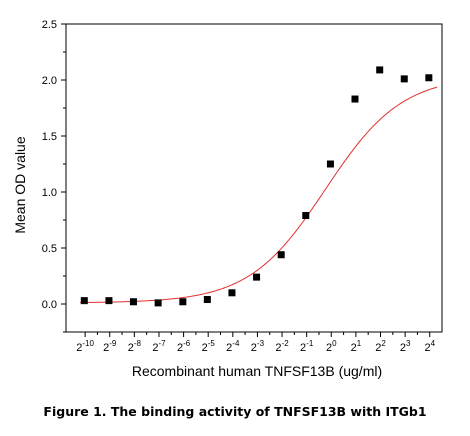 The image size is (470, 436). I want to click on x-tick-label: 2-2, so click(282, 346).